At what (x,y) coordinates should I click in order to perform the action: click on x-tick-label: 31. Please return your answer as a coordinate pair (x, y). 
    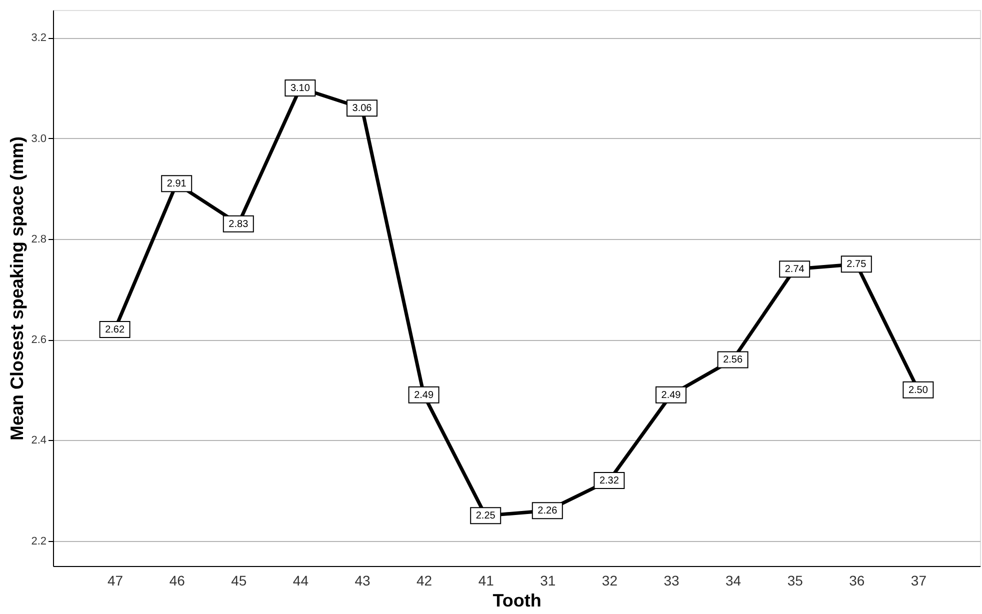
    Looking at the image, I should click on (548, 580).